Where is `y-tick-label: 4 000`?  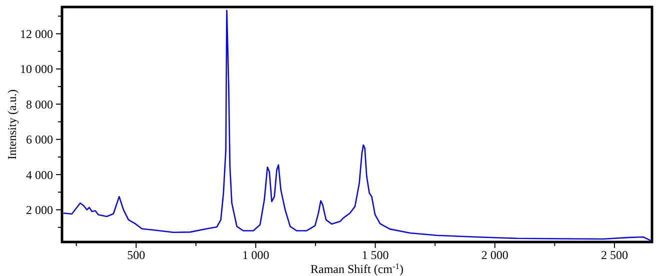
y-tick-label: 4 000 is located at coordinates (39, 175).